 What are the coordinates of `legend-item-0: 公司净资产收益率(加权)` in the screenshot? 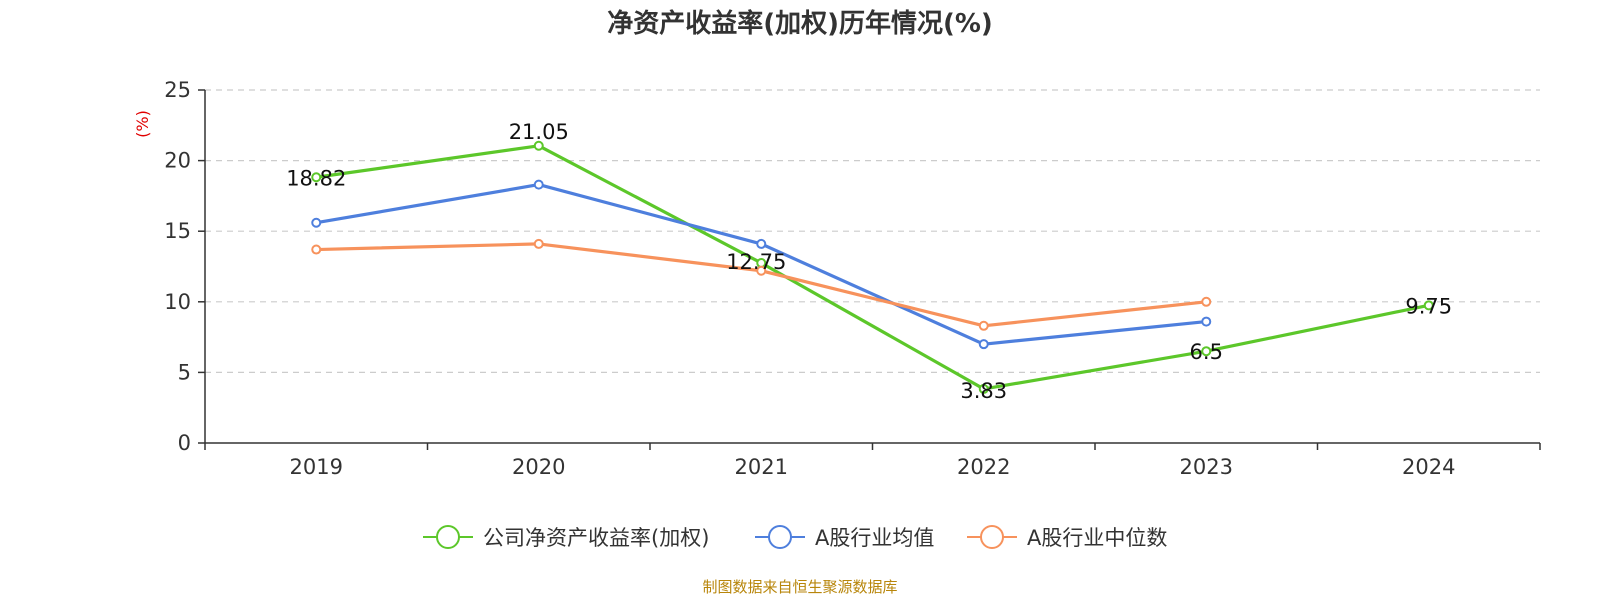 It's located at (566, 537).